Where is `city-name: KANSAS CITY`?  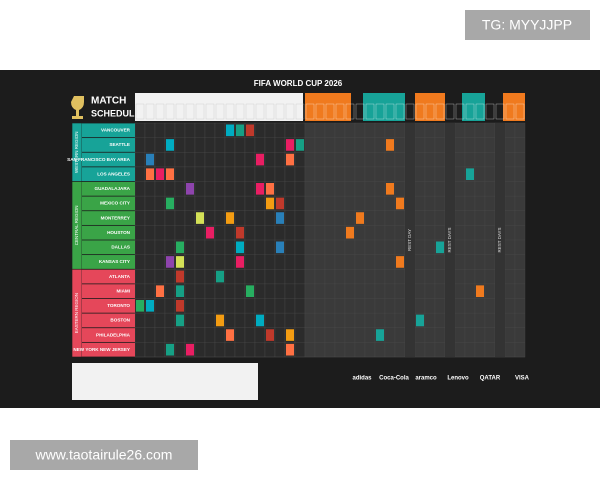 city-name: KANSAS CITY is located at coordinates (114, 261).